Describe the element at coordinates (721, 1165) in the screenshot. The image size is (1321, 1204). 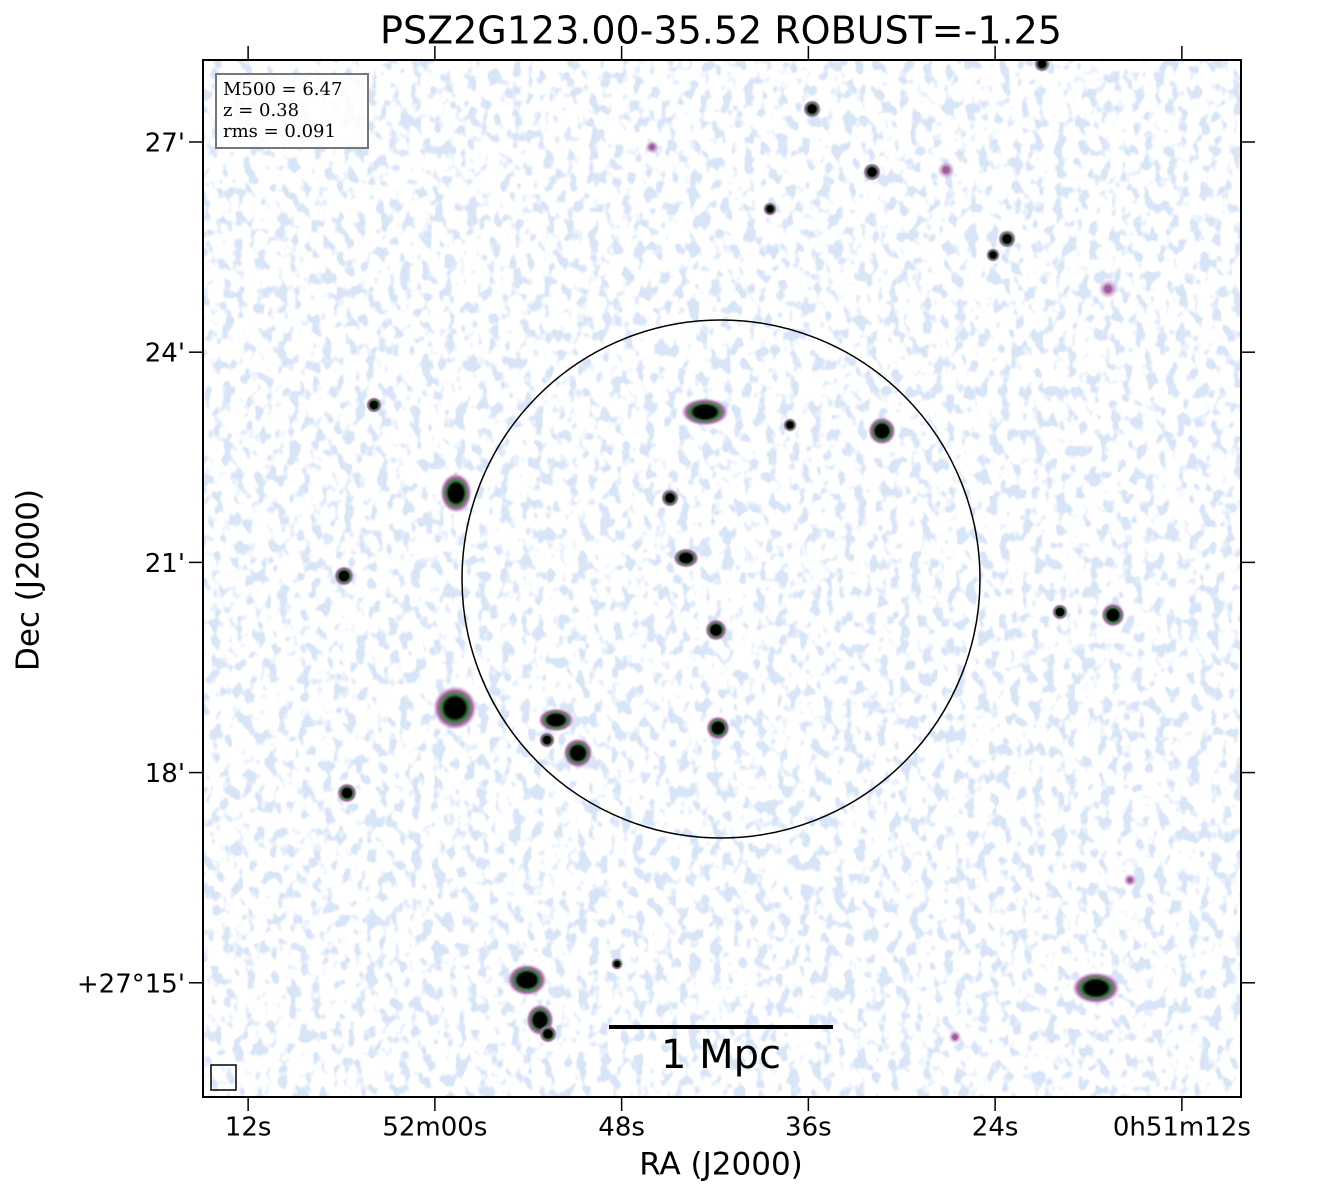
I see `x-axis-label: RA (J2000)` at that location.